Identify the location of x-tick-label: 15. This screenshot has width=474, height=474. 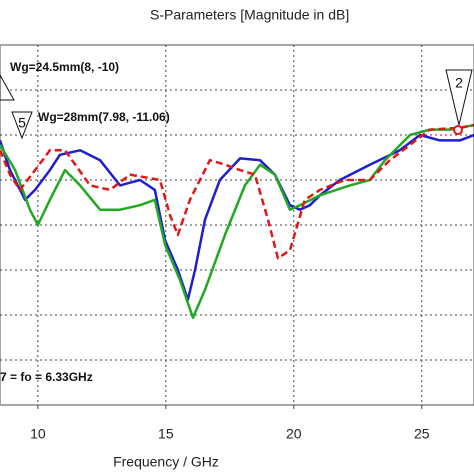
(166, 434).